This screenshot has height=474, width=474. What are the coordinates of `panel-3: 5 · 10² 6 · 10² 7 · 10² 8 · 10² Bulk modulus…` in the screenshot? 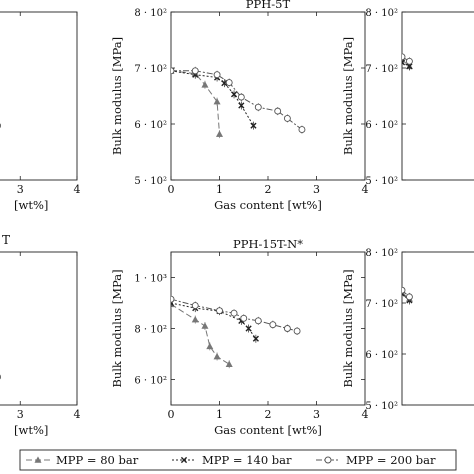 It's located at (407, 97).